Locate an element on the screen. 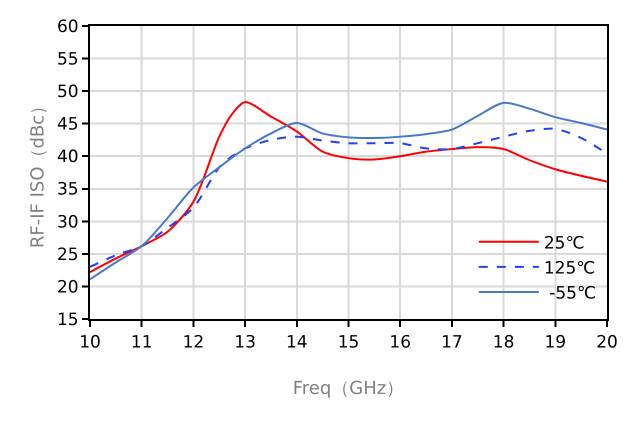  y-tick-label: 60 is located at coordinates (67, 26).